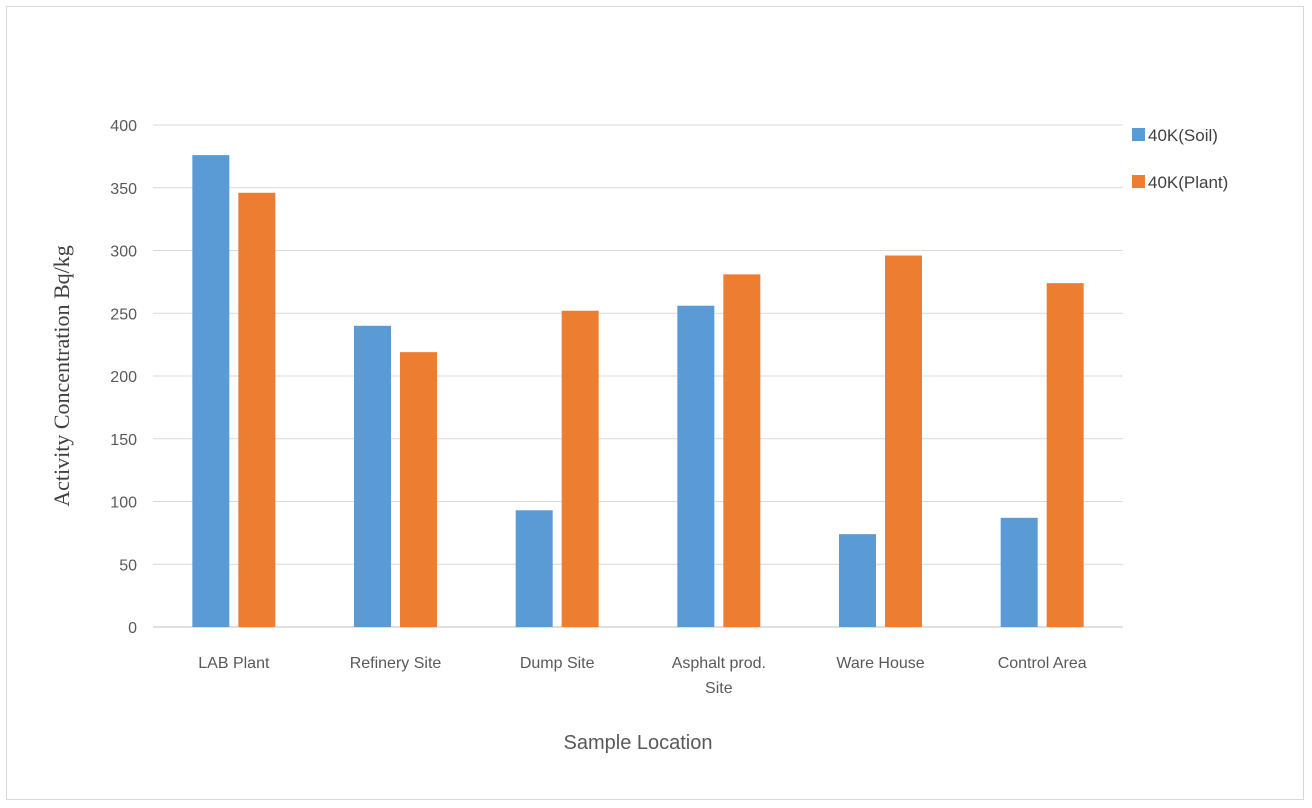 Image resolution: width=1312 pixels, height=808 pixels. Describe the element at coordinates (557, 663) in the screenshot. I see `x-tick-label: Dump Site` at that location.